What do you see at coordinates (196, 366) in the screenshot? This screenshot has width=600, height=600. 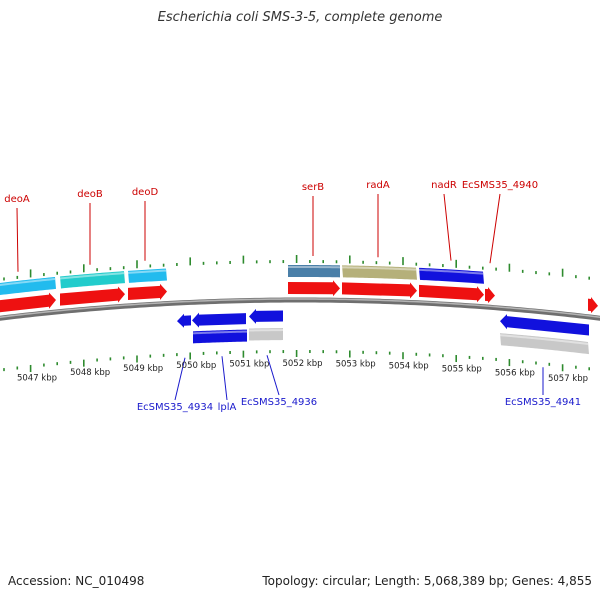 I see `scale-label: 5050 kbp` at bounding box center [196, 366].